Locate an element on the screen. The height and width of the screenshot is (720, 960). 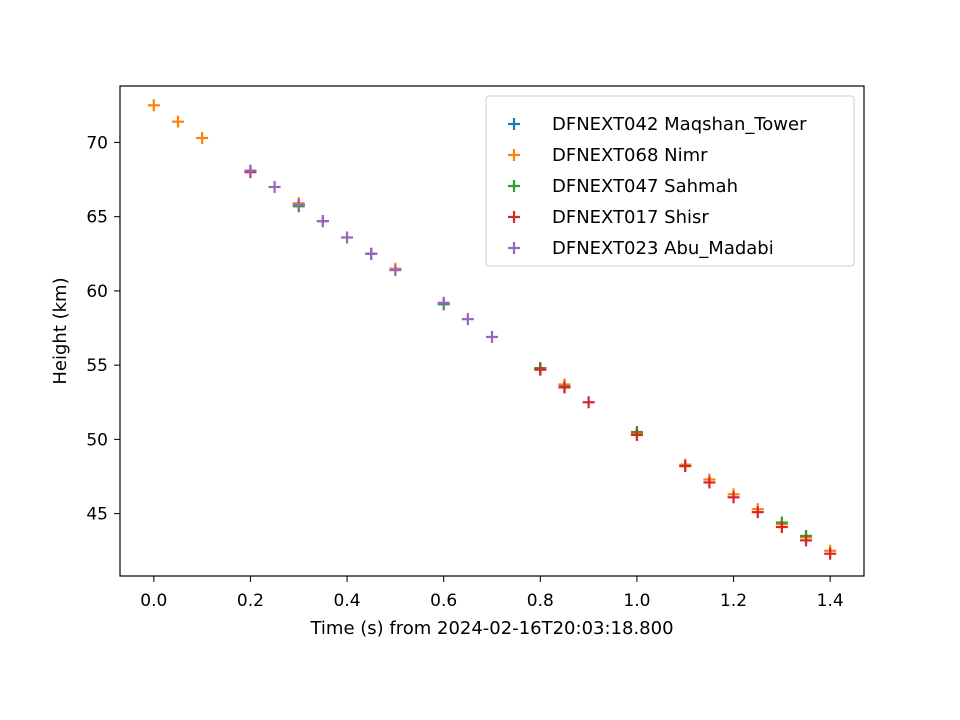
y-axis-label: Height (km) is located at coordinates (60, 330).